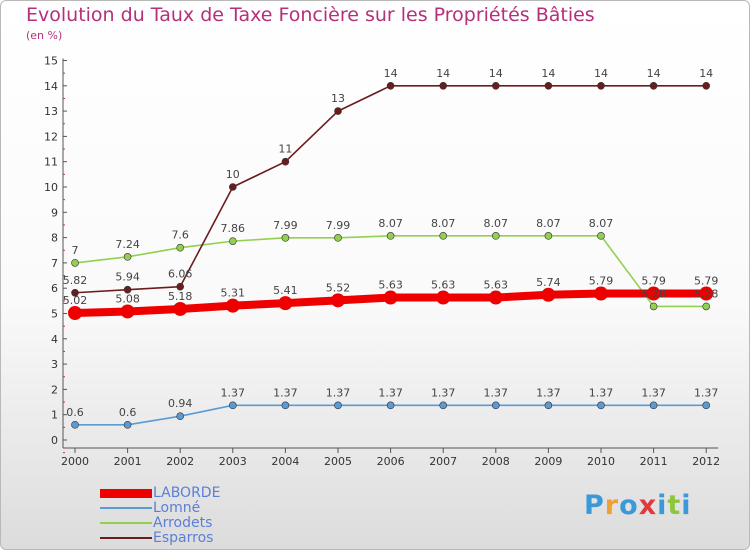 The height and width of the screenshot is (550, 750). Describe the element at coordinates (285, 149) in the screenshot. I see `data-label-esparros: 11` at that location.